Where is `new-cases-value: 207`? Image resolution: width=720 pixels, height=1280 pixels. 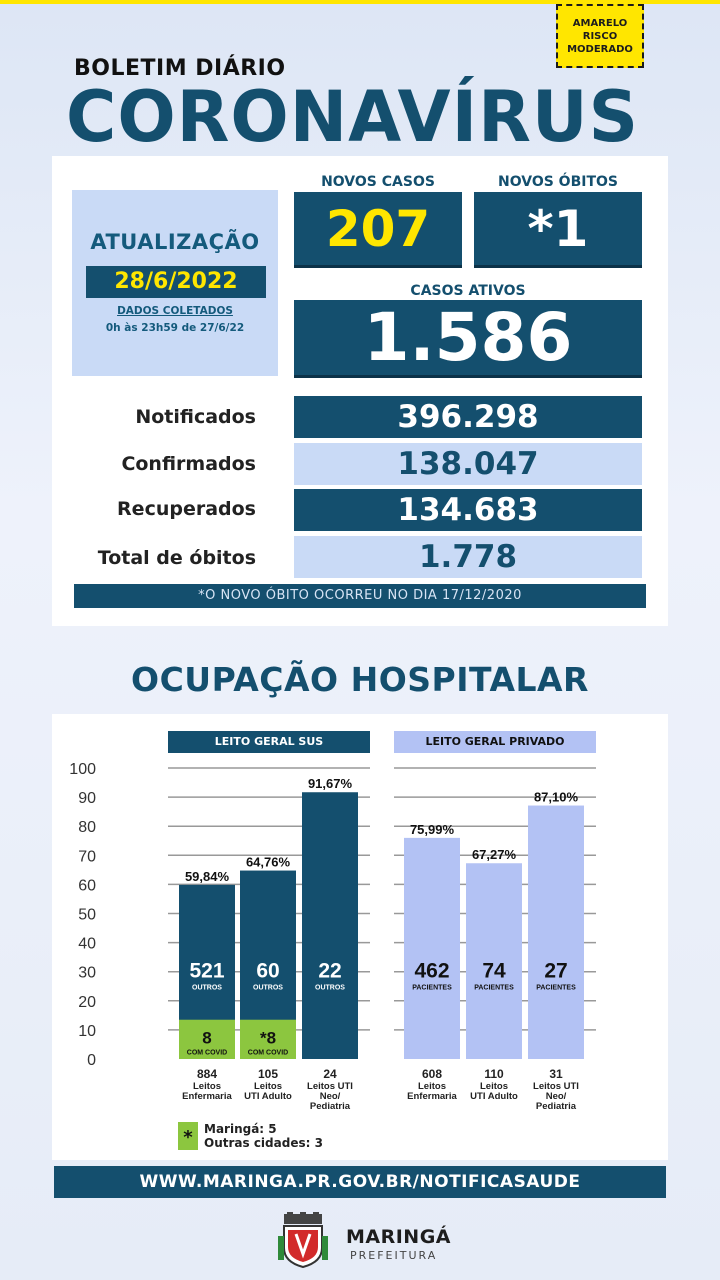
new-cases-value: 207 is located at coordinates (378, 230).